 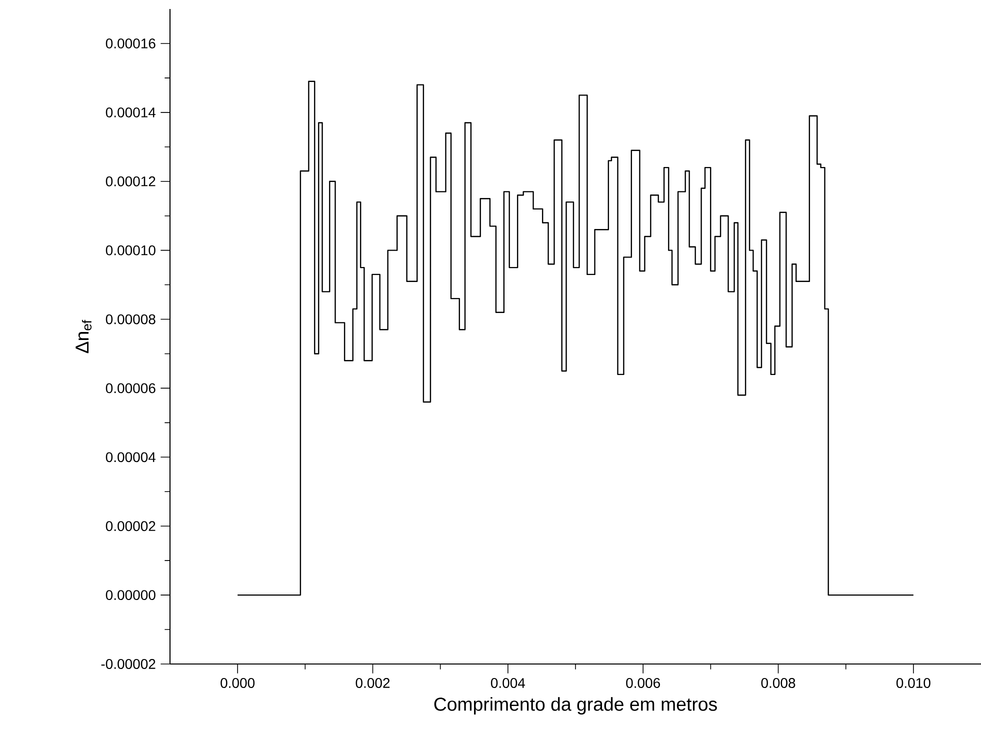 I want to click on y-tick-label: 0.00010, so click(x=131, y=250).